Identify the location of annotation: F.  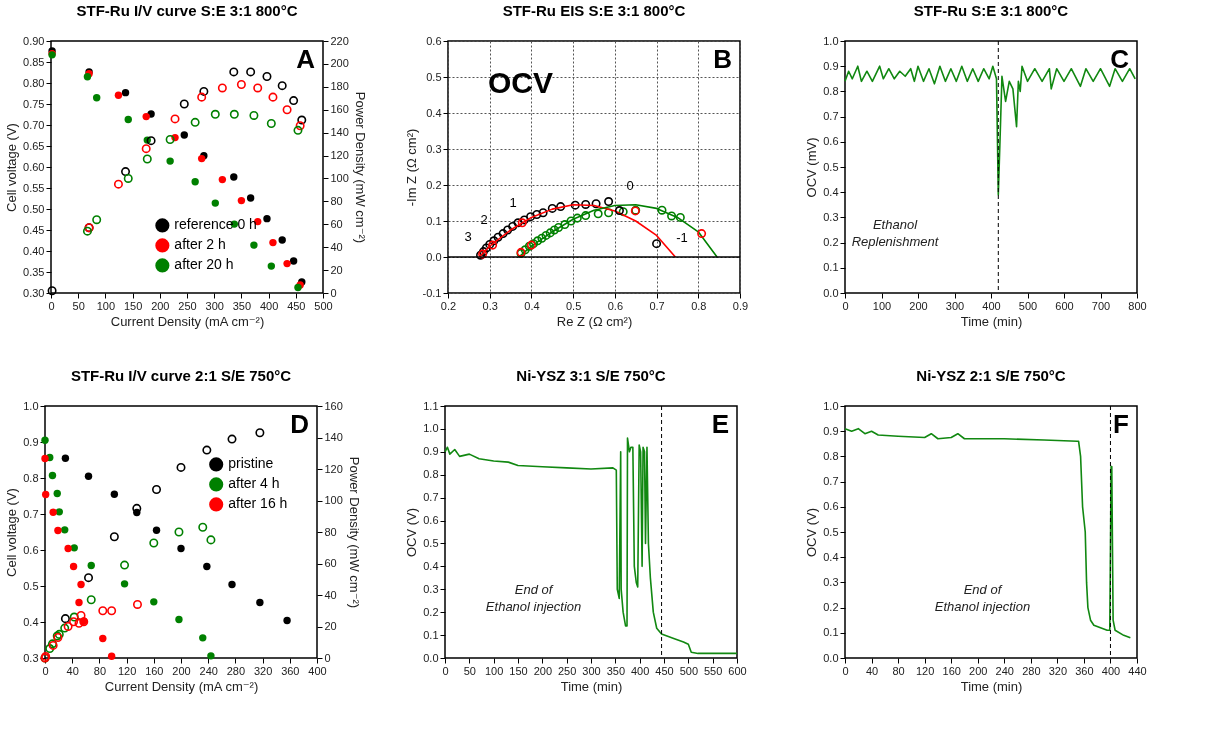
(1121, 424).